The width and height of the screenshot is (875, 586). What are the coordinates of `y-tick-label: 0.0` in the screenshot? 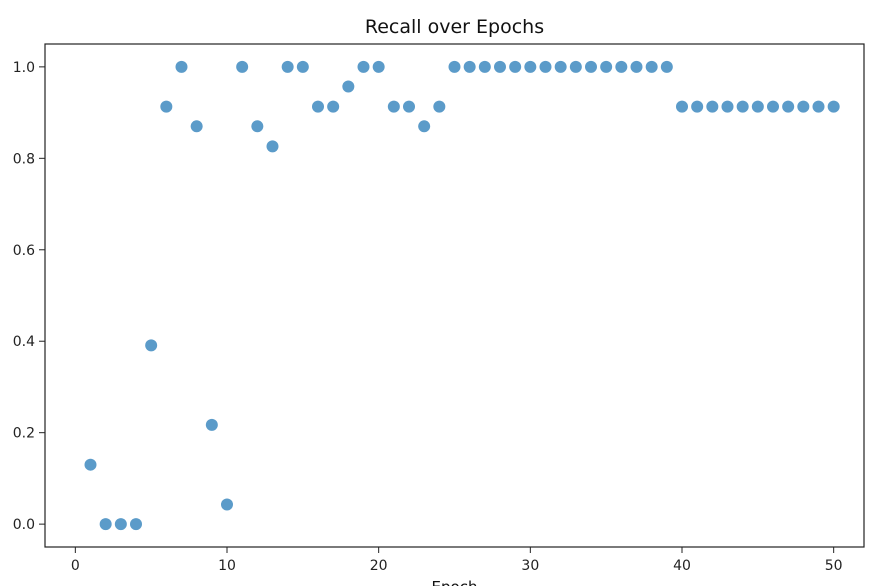 It's located at (24, 525).